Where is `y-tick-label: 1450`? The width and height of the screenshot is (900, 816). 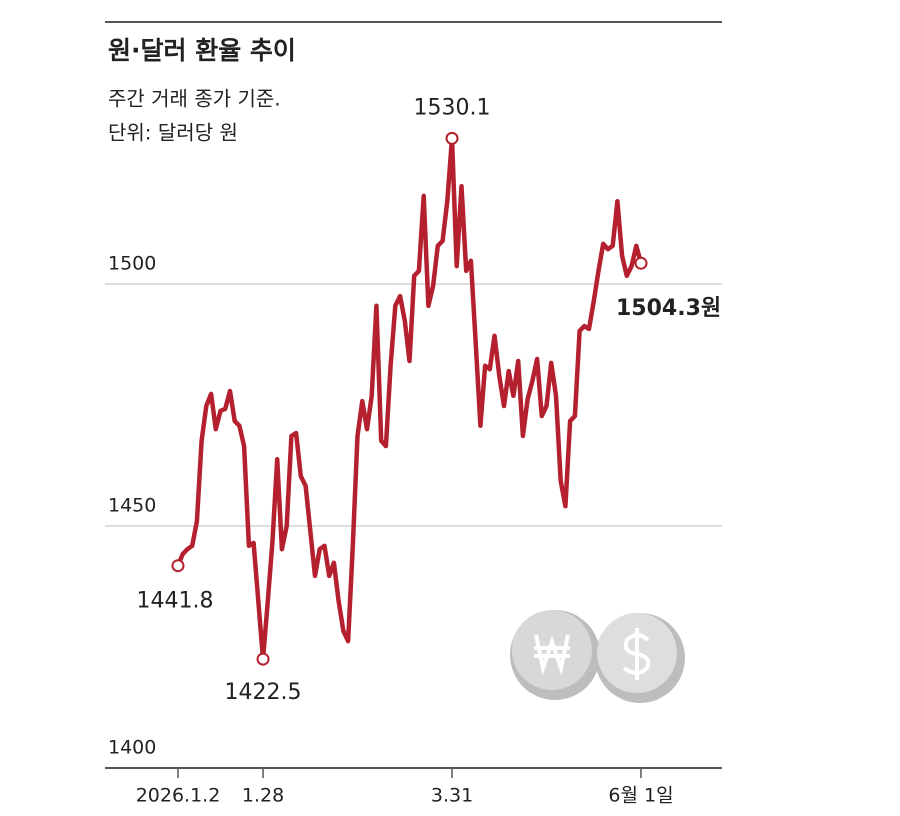
y-tick-label: 1450 is located at coordinates (132, 506).